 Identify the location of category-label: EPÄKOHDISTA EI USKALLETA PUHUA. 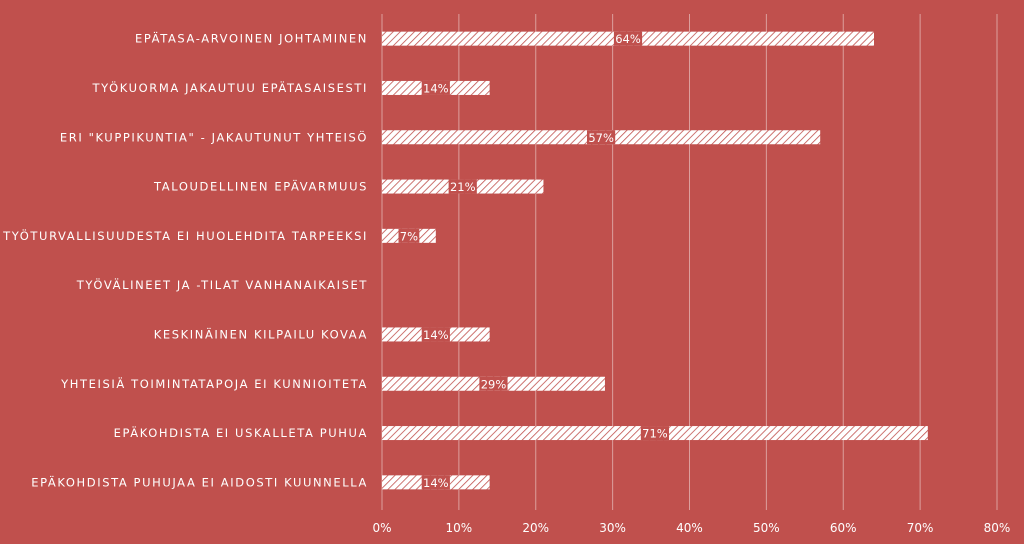
(241, 432).